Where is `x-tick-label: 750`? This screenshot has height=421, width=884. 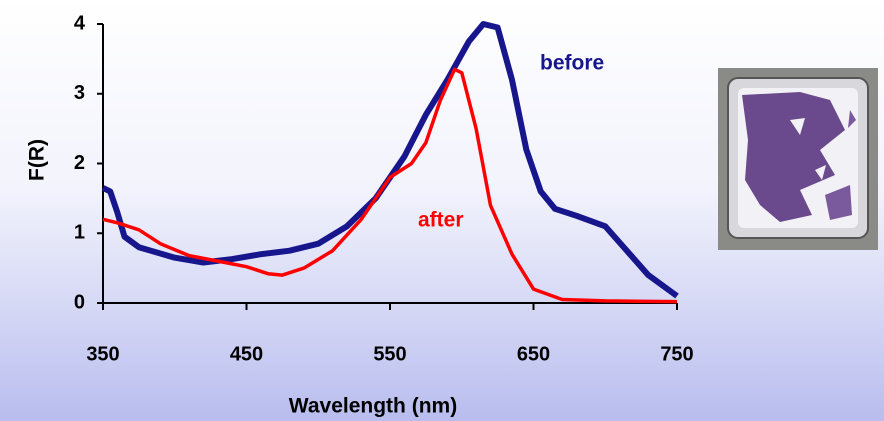 x-tick-label: 750 is located at coordinates (676, 354).